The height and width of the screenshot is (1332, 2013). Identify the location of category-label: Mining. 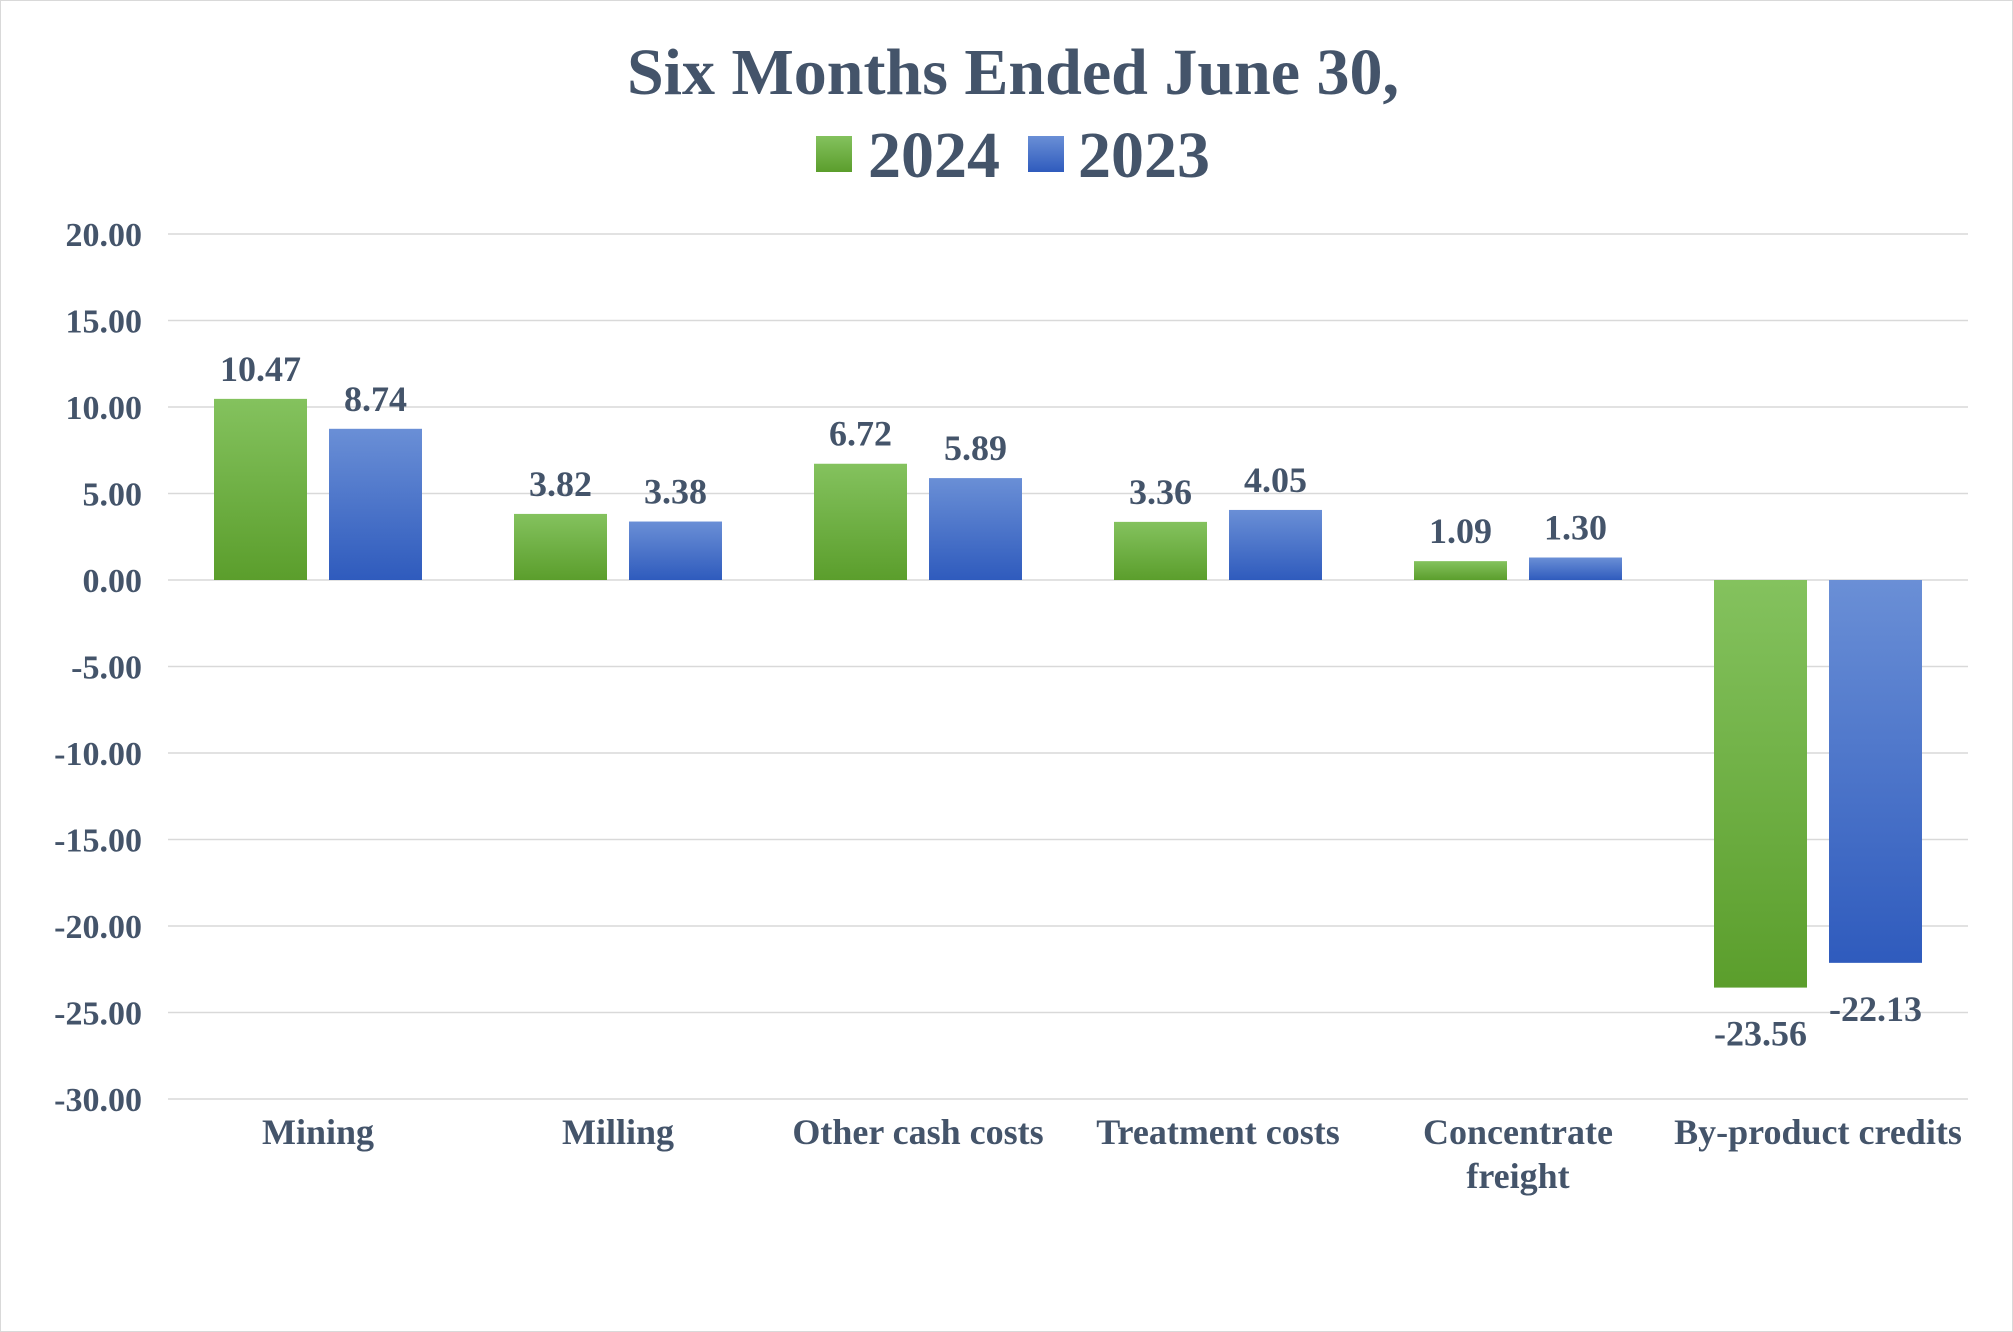
(318, 1132).